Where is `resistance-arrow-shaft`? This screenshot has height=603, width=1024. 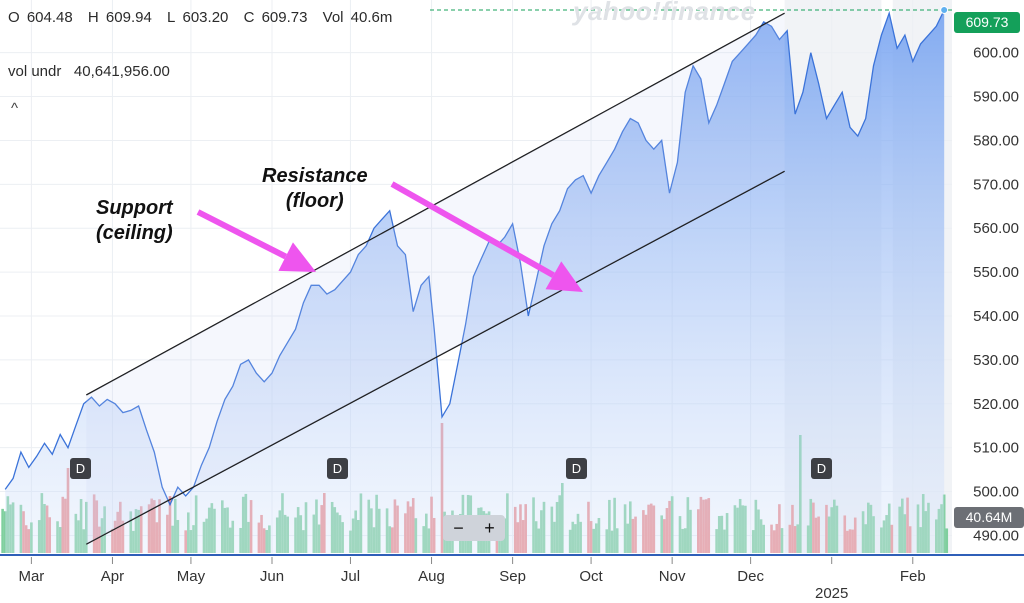 resistance-arrow-shaft is located at coordinates (472, 229).